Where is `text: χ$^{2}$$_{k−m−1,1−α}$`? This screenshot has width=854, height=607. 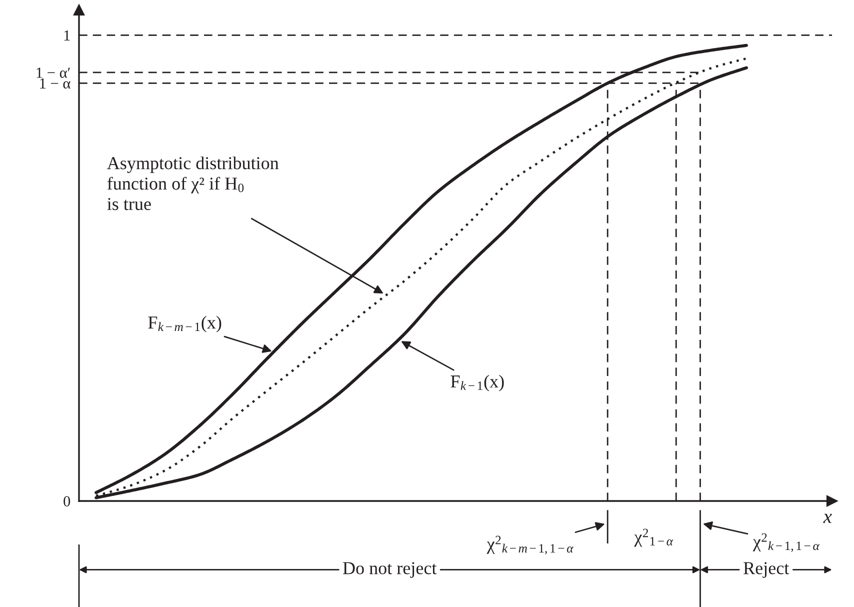
text: χ$^{2}$$_{k−m−1,1−α}$ is located at coordinates (530, 545).